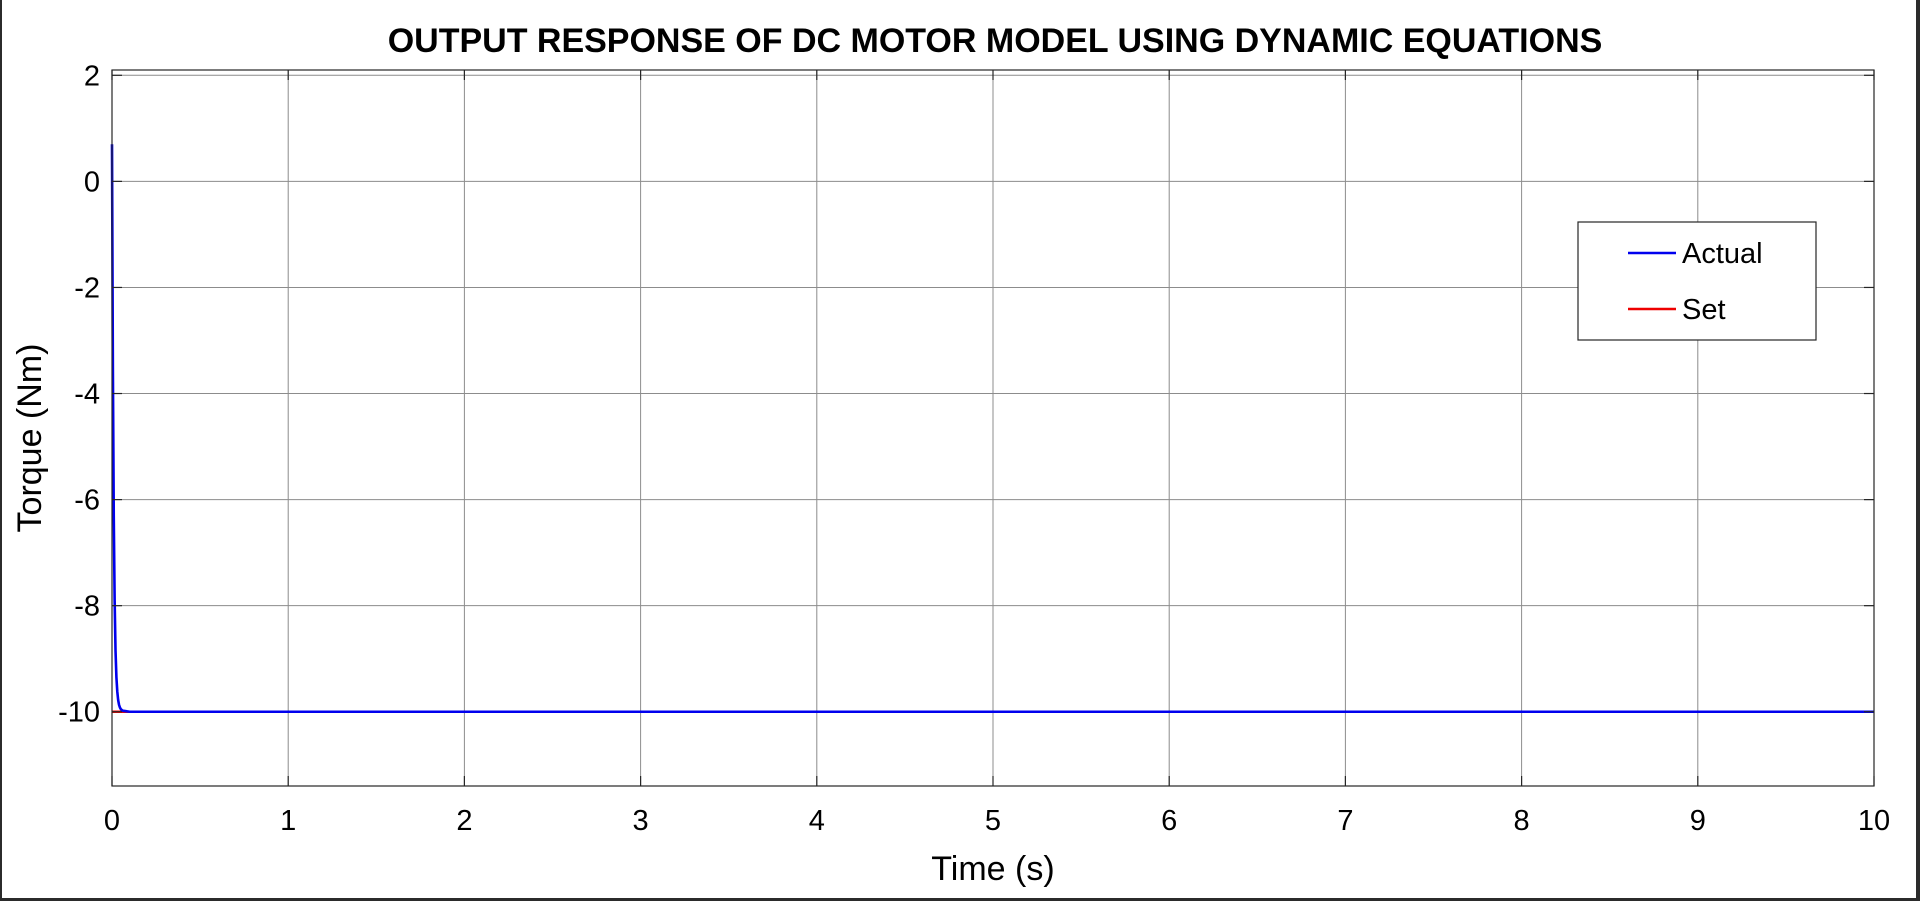  Describe the element at coordinates (288, 821) in the screenshot. I see `x-tick-label: 1` at that location.